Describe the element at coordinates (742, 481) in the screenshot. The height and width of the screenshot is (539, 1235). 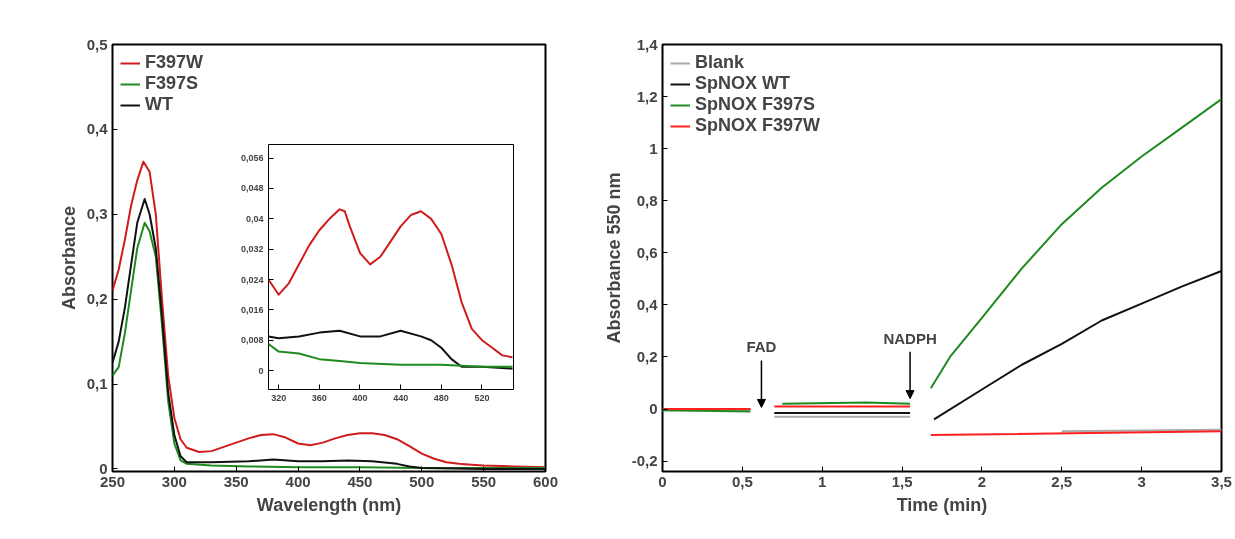
I see `x-tick-label: 0,5` at that location.